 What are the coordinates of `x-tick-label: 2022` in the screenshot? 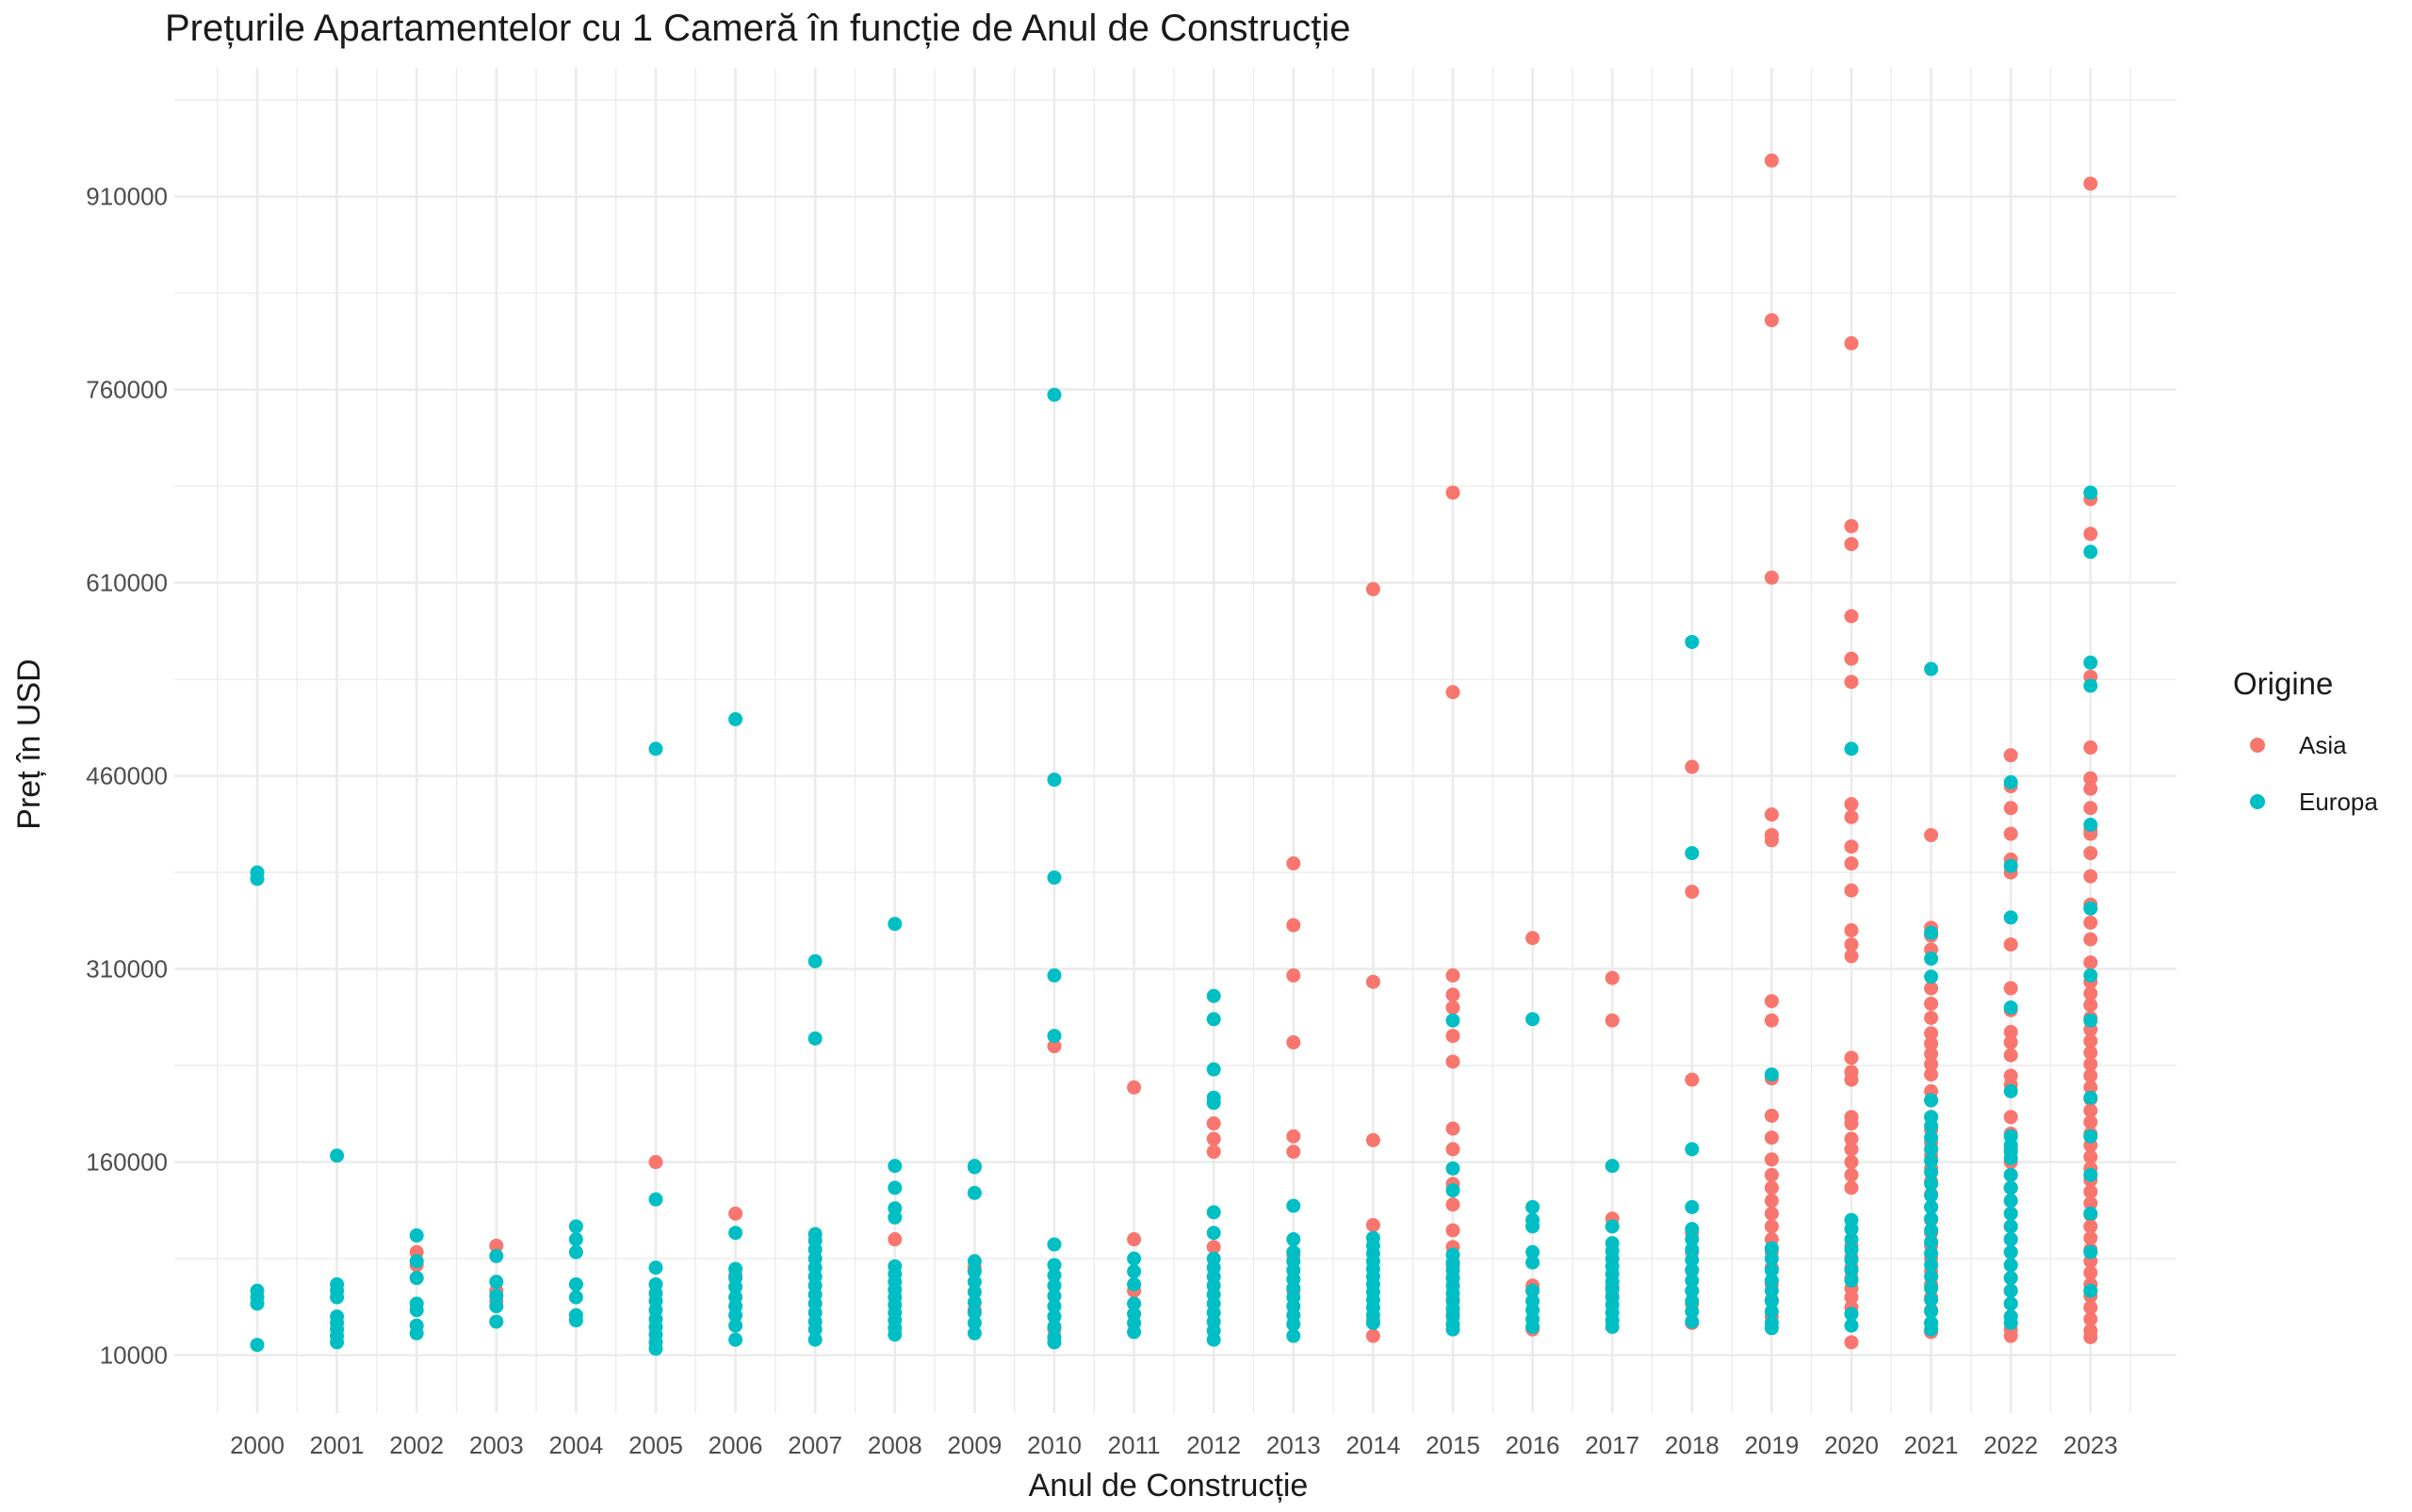 It's located at (2010, 1445).